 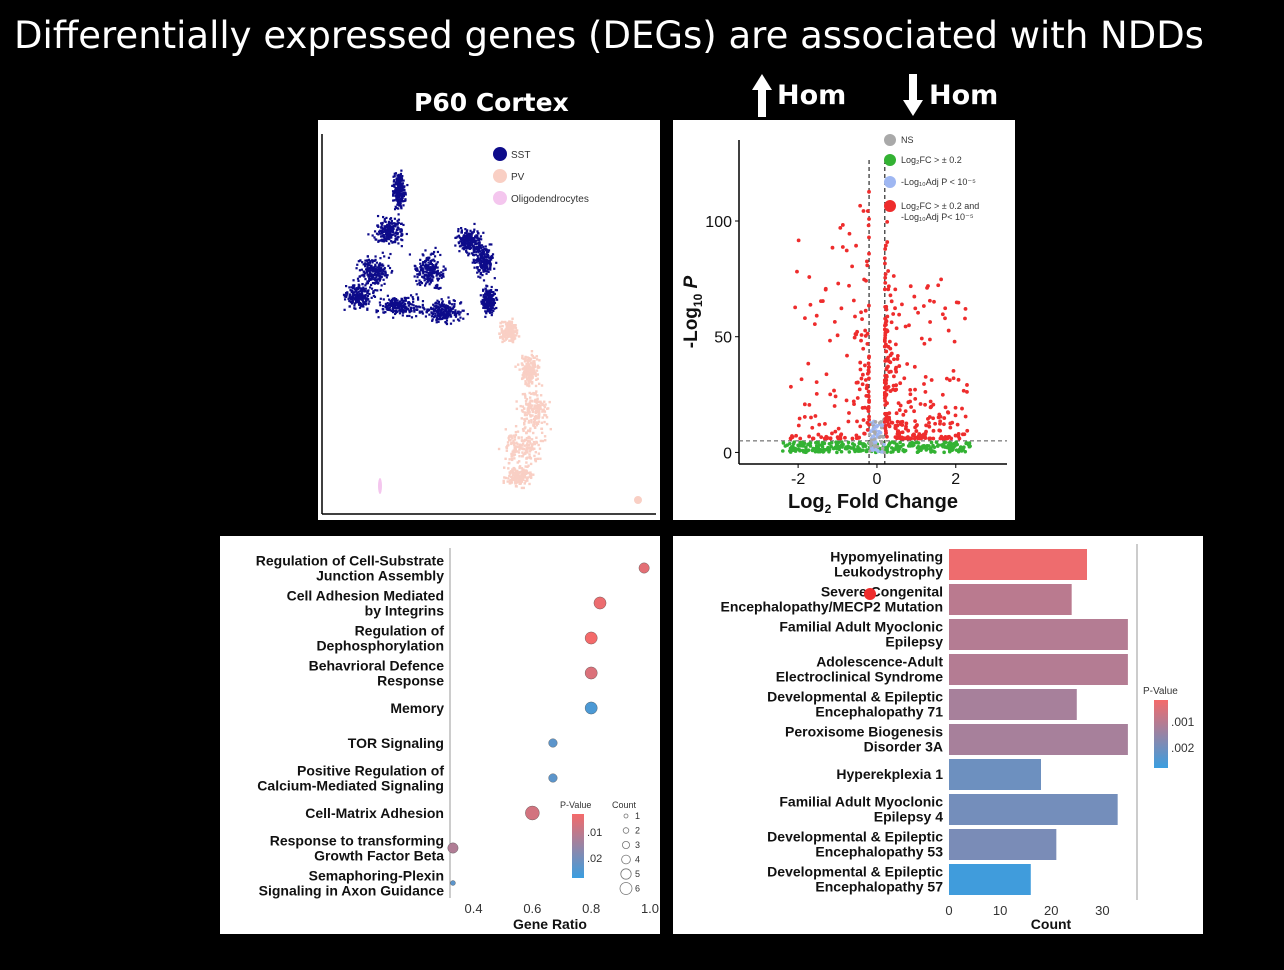 I want to click on go-term-label: Response, so click(x=410, y=681).